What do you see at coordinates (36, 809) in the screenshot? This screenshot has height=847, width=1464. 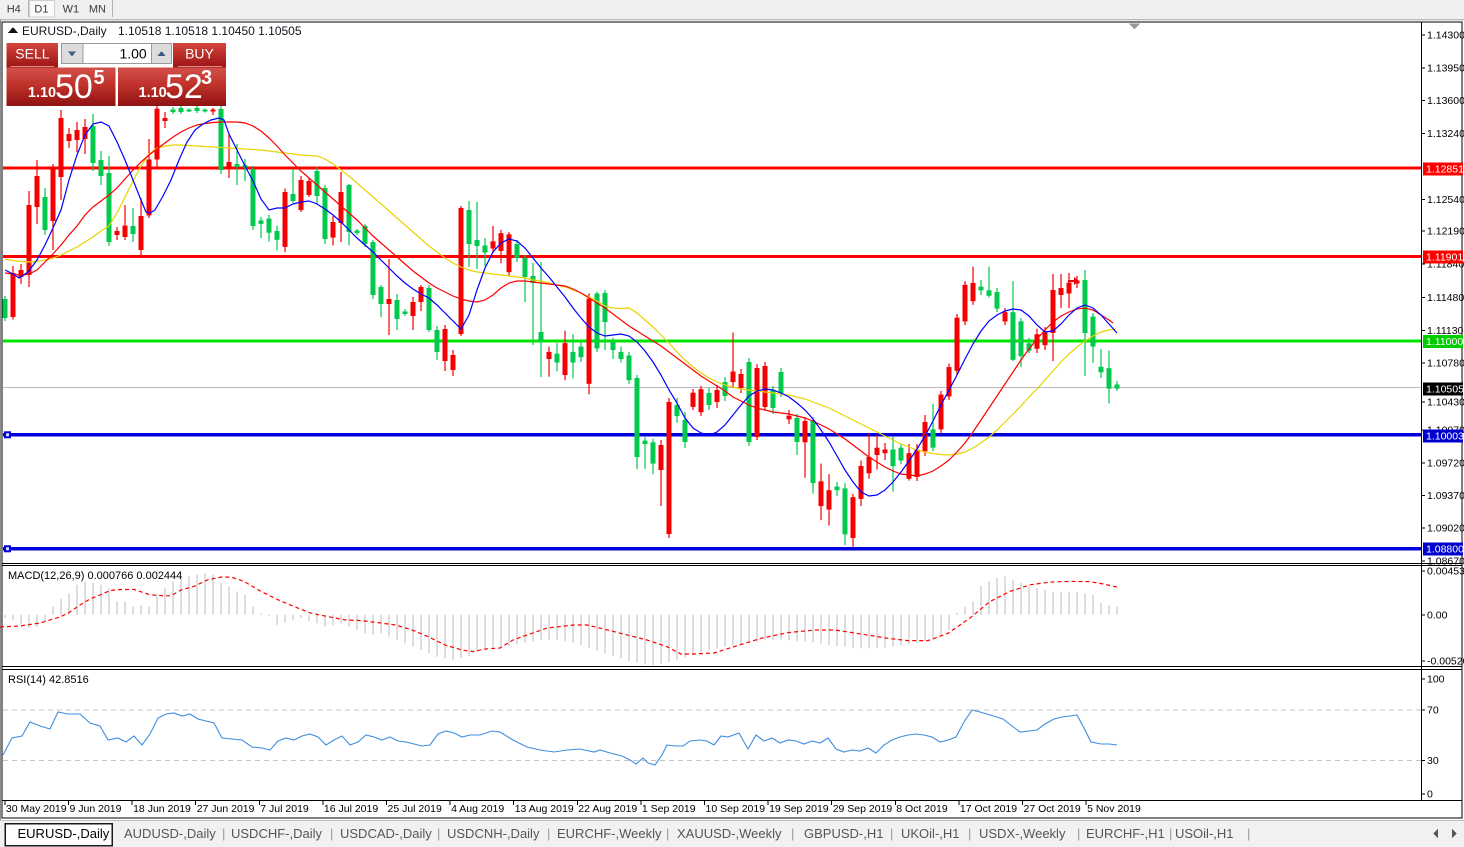 I see `svg-text: 30 May 2019` at bounding box center [36, 809].